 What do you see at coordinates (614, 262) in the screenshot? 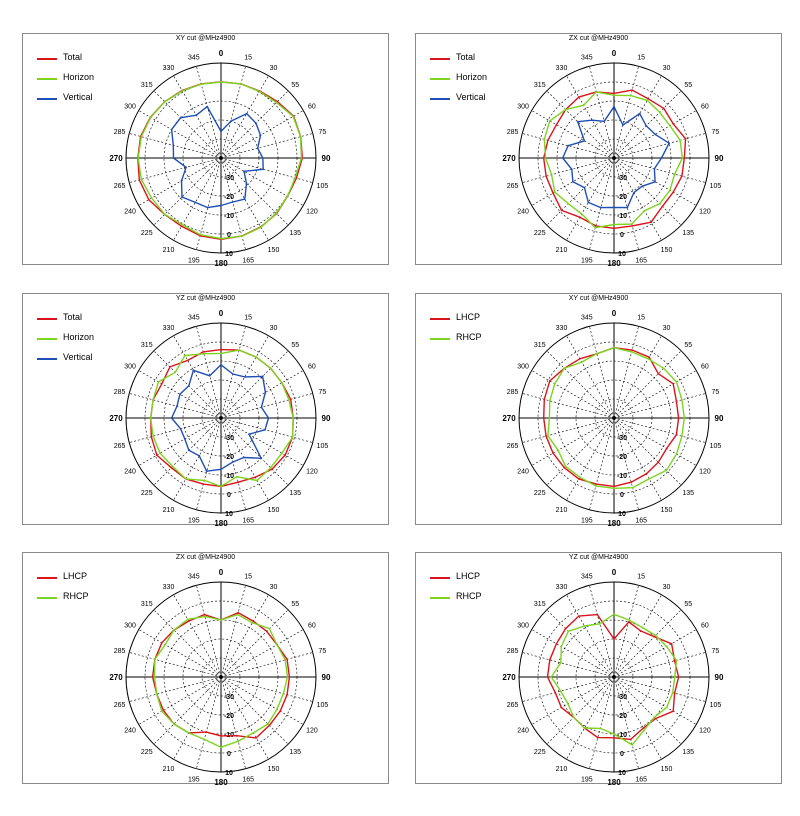
I see `angle-label: 180` at bounding box center [614, 262].